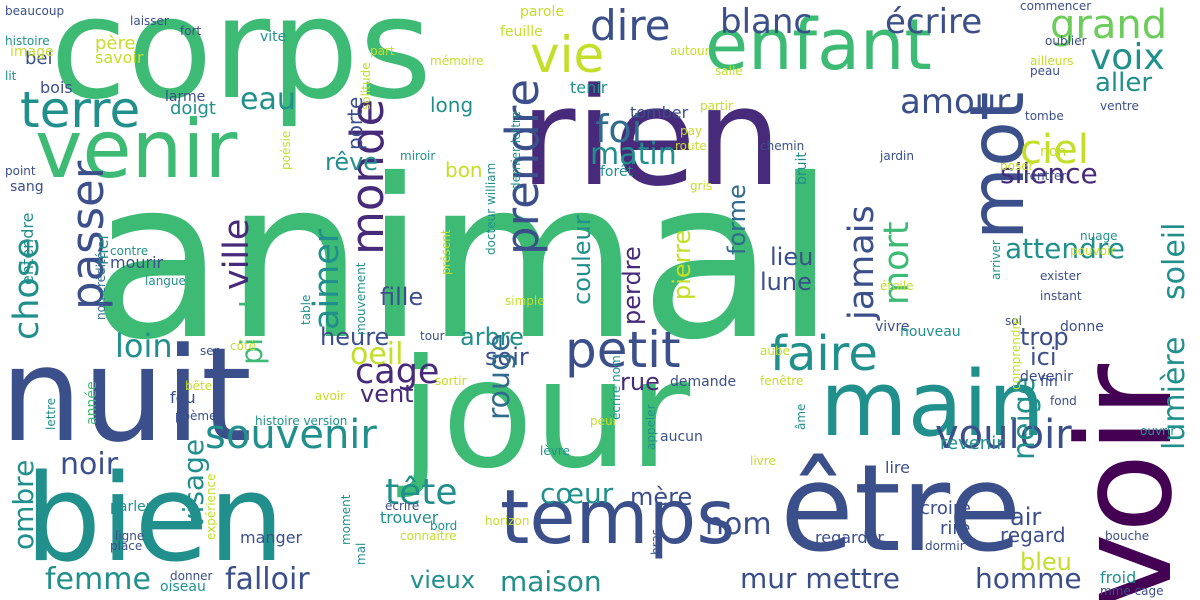 The height and width of the screenshot is (600, 1200). Describe the element at coordinates (131, 507) in the screenshot. I see `word-parler: parler` at that location.